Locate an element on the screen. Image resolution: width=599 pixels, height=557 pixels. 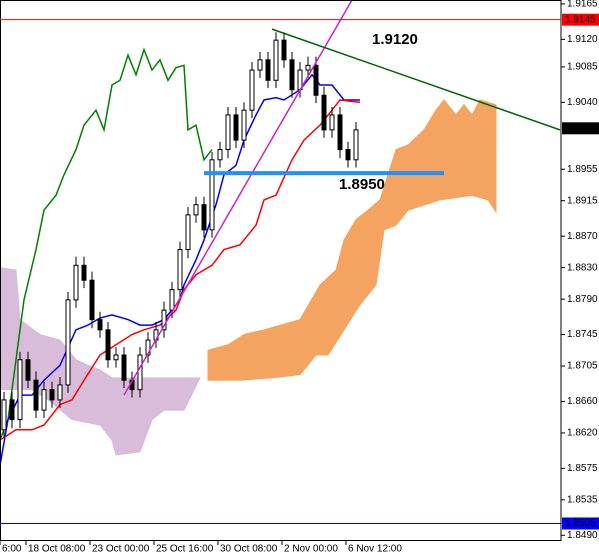
y-tick-label: 1.9165 is located at coordinates (582, 5).